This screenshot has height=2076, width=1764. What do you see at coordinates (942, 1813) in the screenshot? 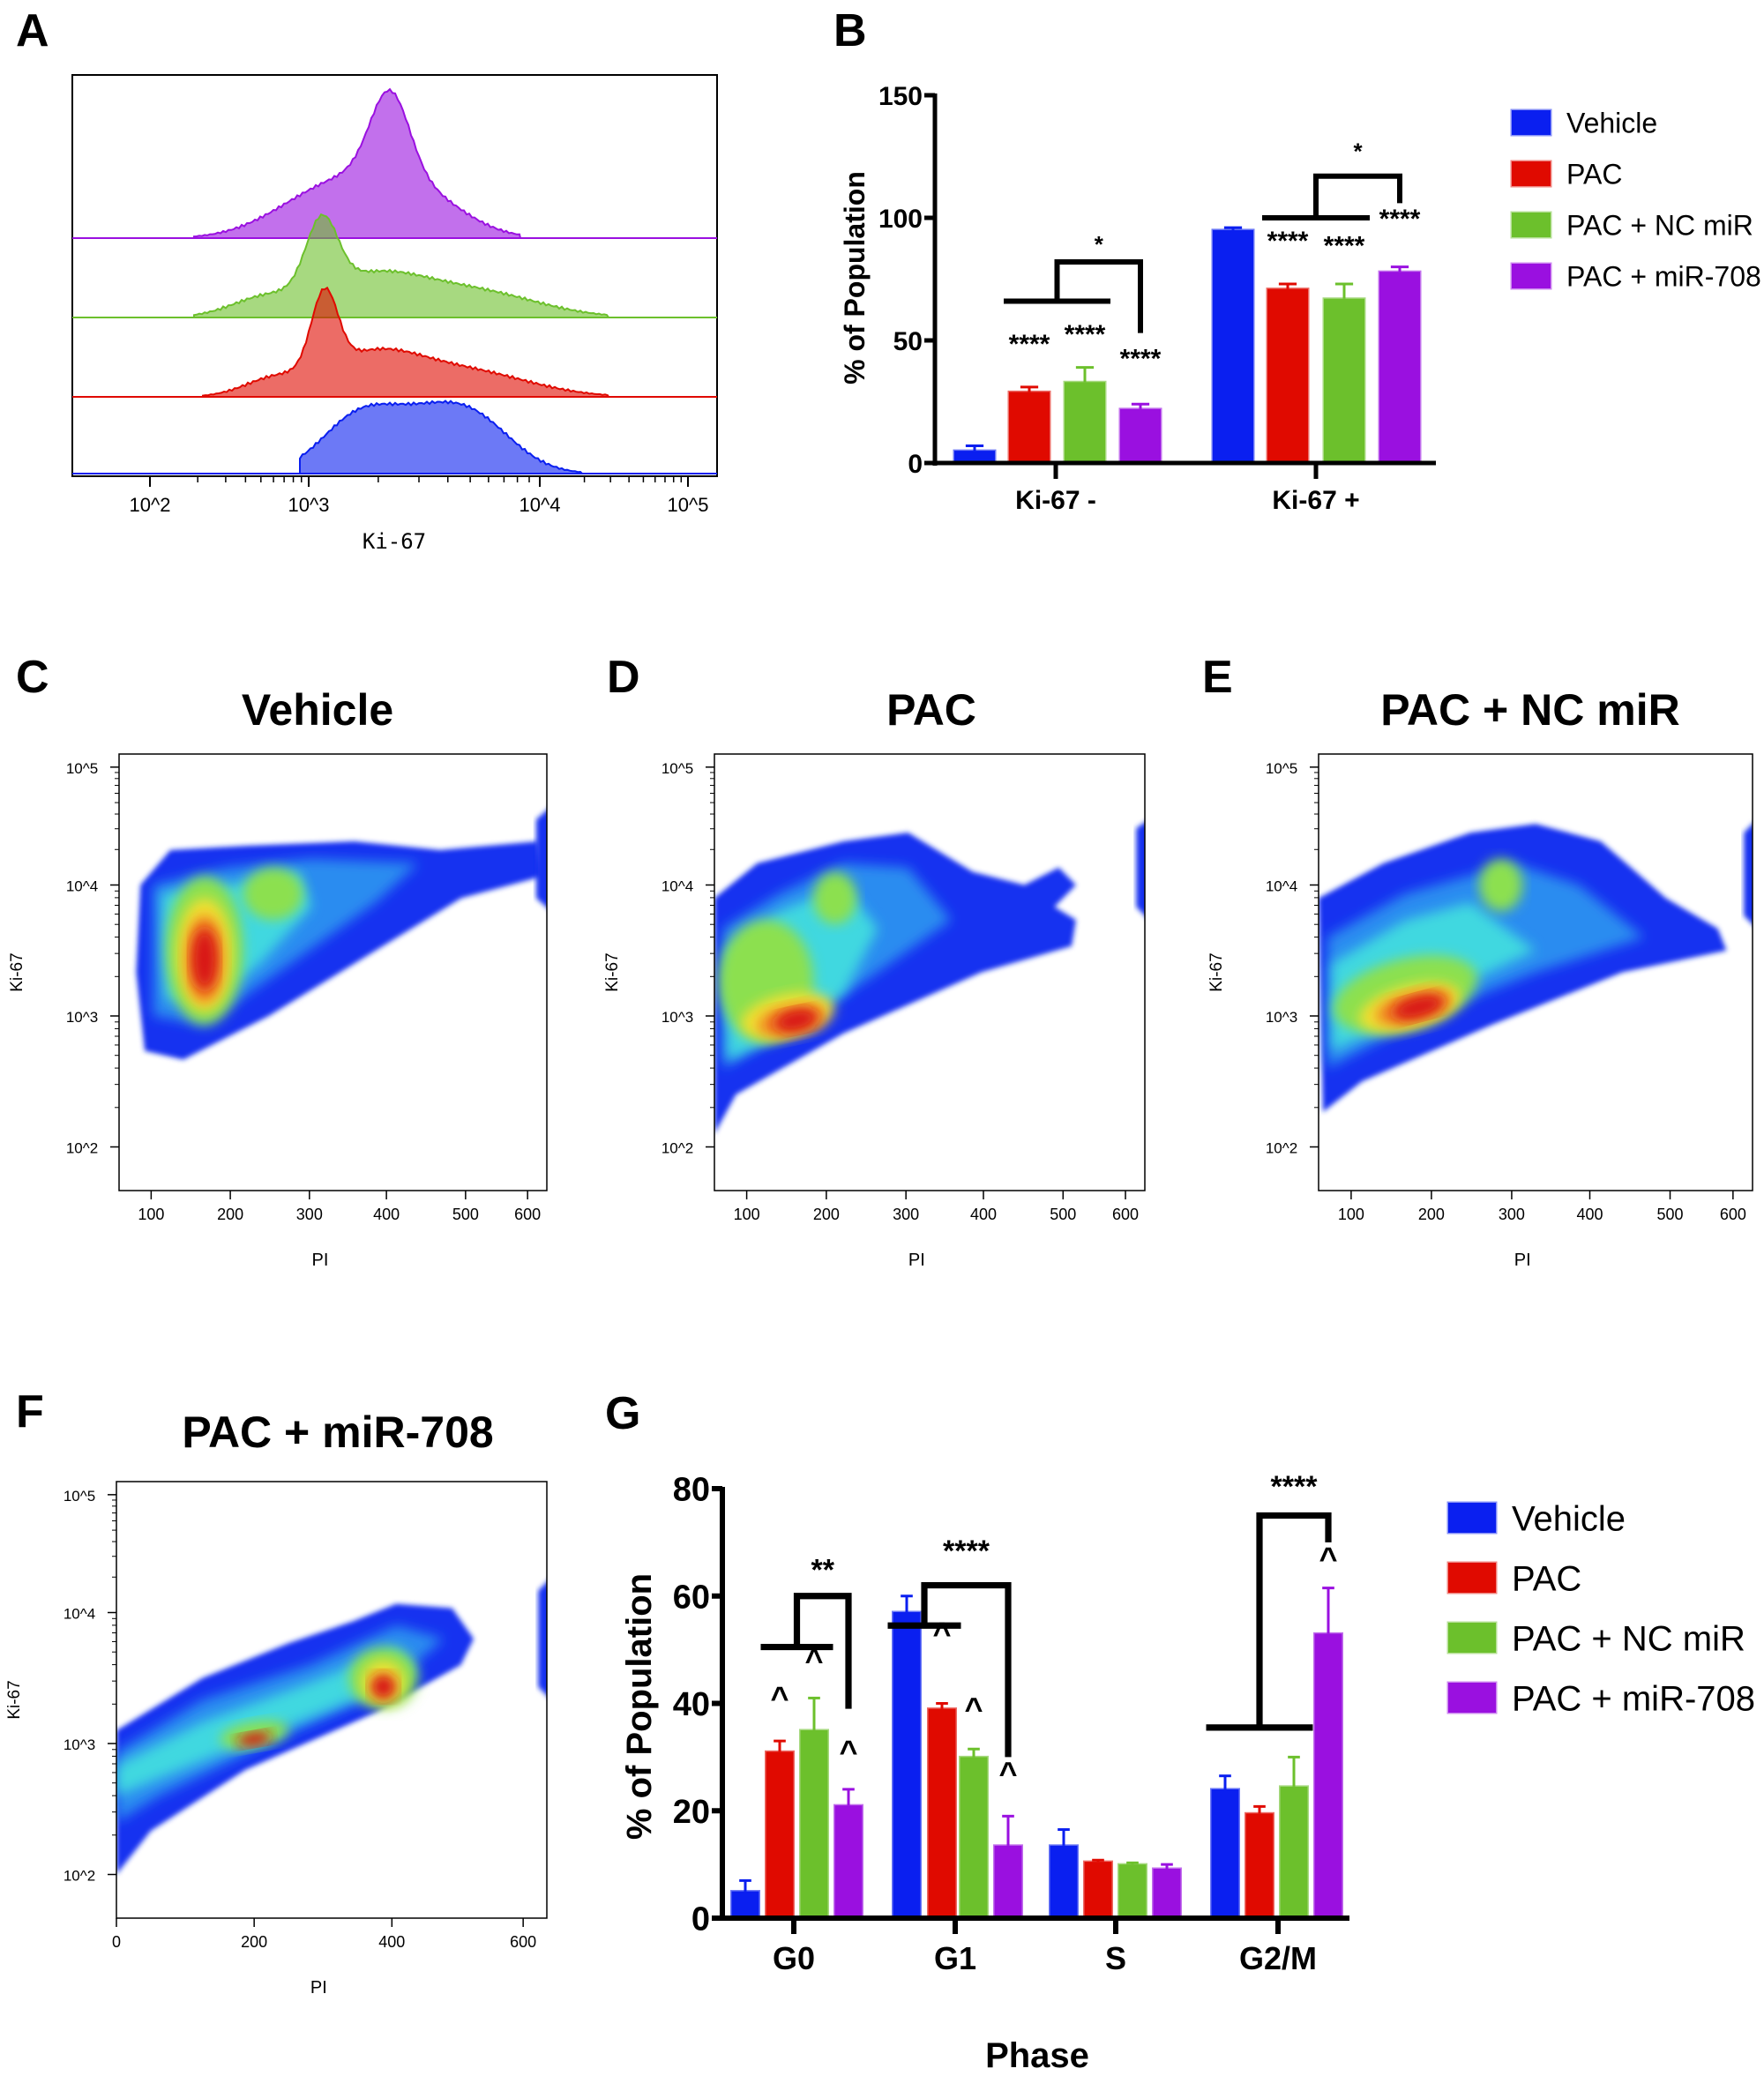
I see `bar-pac-g1` at bounding box center [942, 1813].